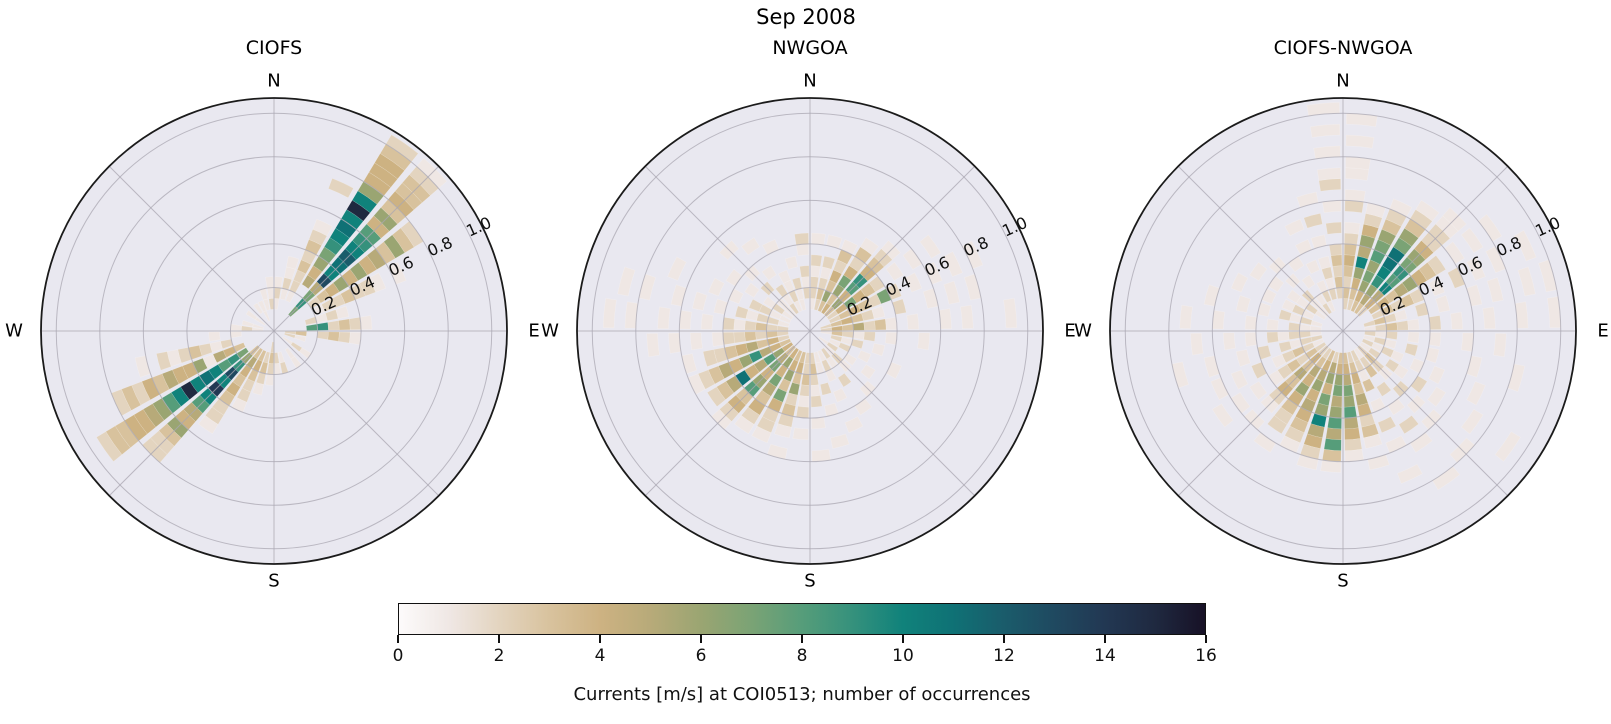  Describe the element at coordinates (1342, 581) in the screenshot. I see `compass-label-s: S` at that location.